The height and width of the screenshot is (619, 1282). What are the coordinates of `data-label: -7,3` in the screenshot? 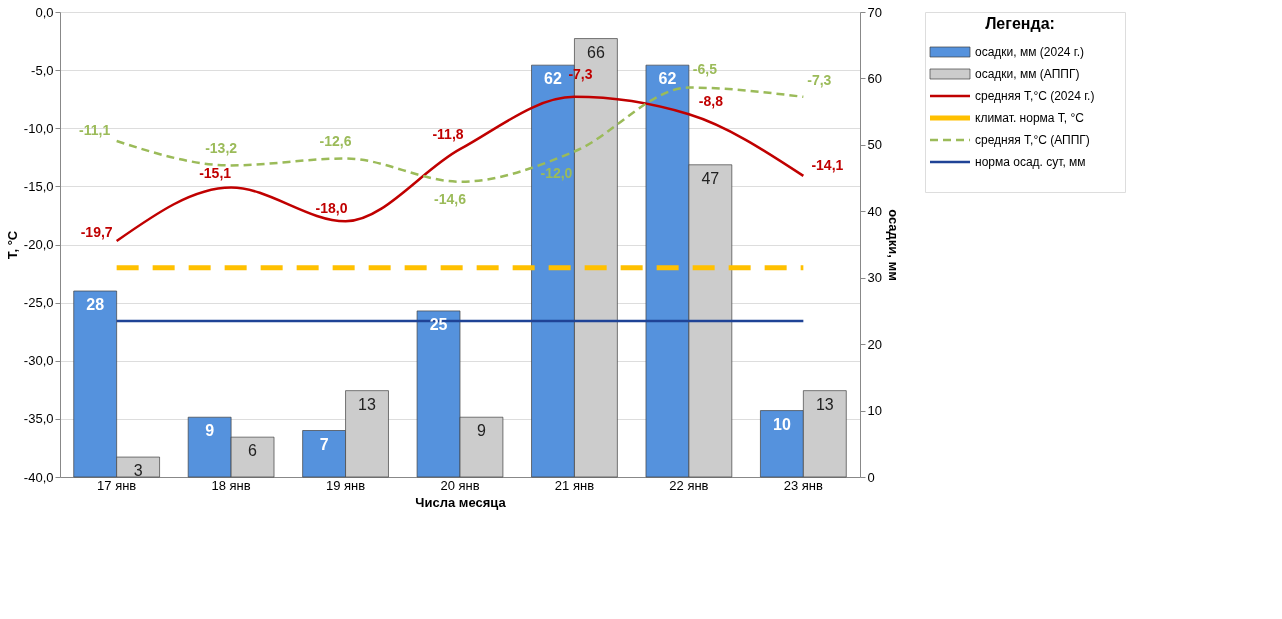 It's located at (819, 79).